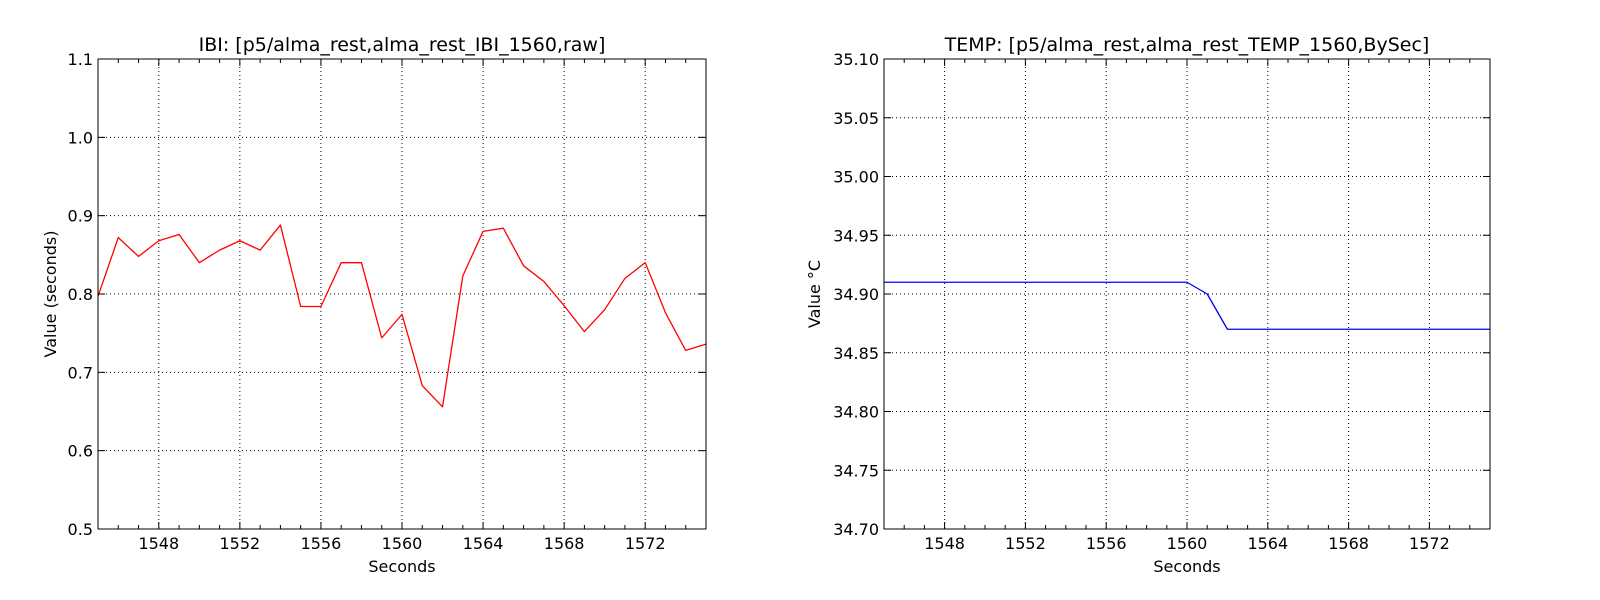  I want to click on temp-x-tick-label: 1564, so click(1267, 543).